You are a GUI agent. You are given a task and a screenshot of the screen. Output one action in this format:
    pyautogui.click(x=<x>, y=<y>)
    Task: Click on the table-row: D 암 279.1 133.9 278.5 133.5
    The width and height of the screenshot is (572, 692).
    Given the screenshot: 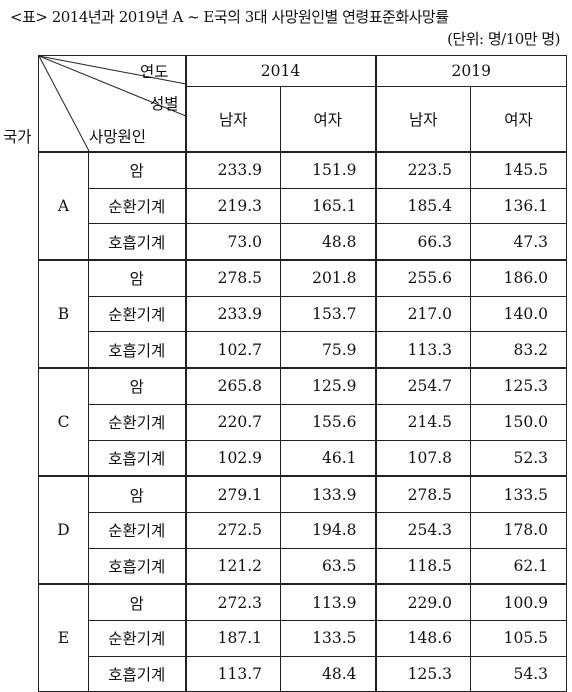 What is the action you would take?
    pyautogui.click(x=303, y=530)
    